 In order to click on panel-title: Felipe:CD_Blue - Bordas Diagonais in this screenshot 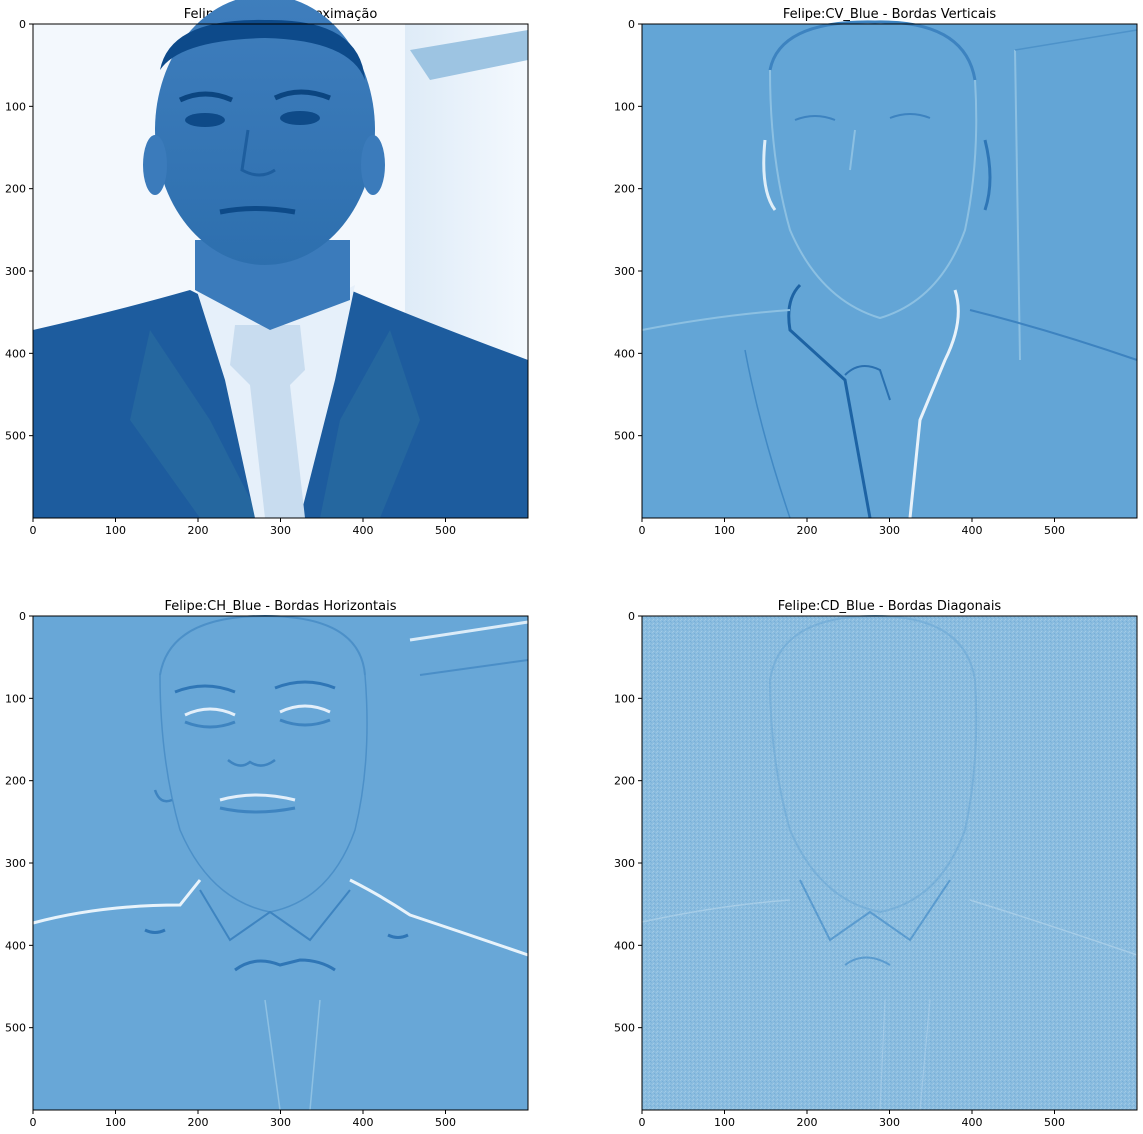, I will do `click(890, 606)`.